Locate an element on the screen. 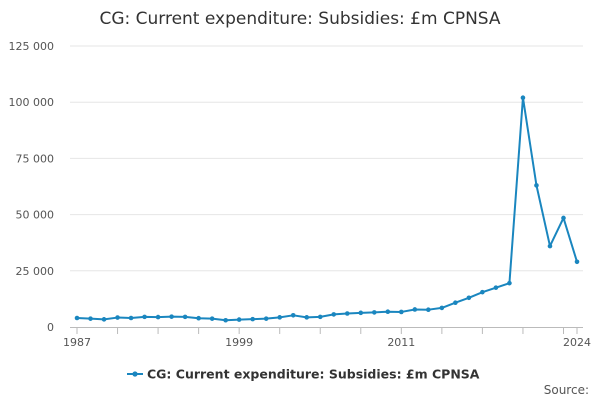 The height and width of the screenshot is (400, 600). y-tick-label: 125 000 is located at coordinates (32, 46).